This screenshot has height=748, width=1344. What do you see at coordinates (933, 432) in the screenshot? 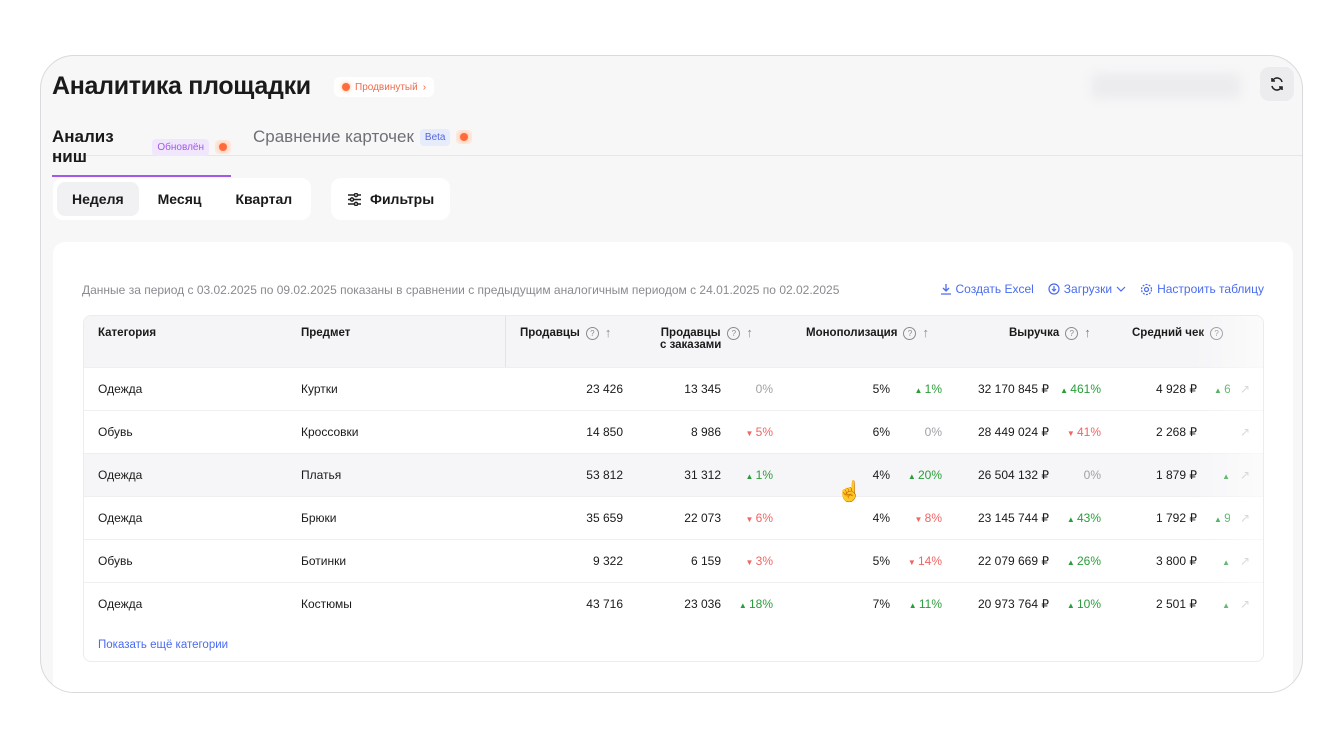
I see `cell-mono-ch: 0%` at bounding box center [933, 432].